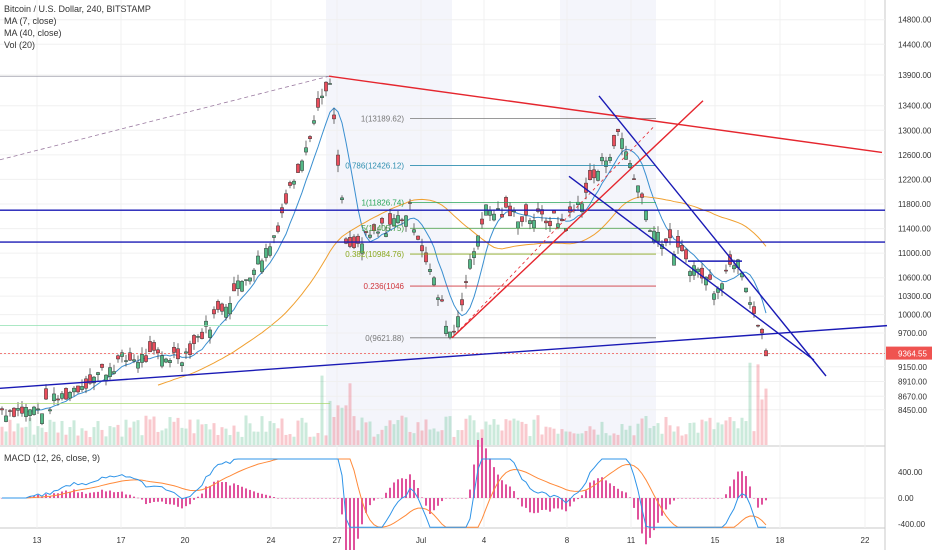  Describe the element at coordinates (865, 540) in the screenshot. I see `time-axis-label: 22` at that location.